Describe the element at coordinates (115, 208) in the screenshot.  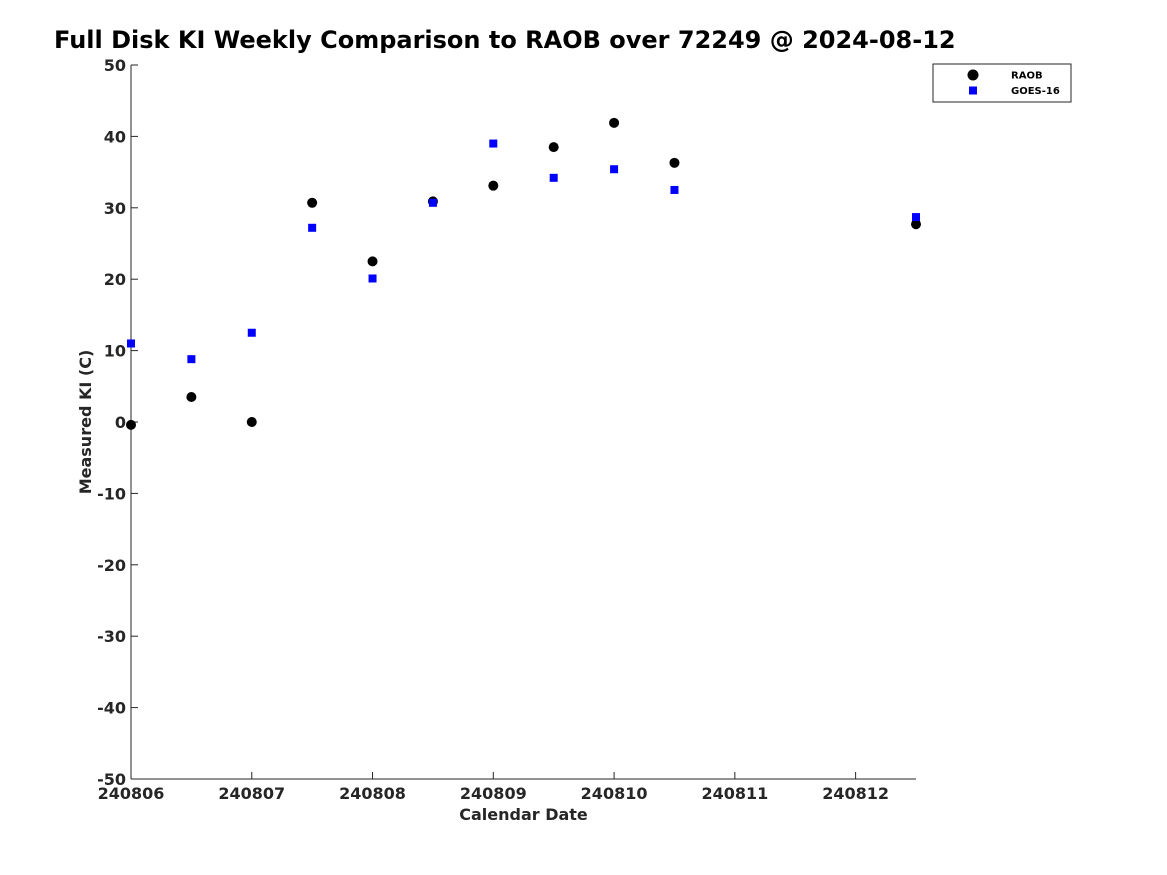
I see `y-tick-label: 30` at that location.